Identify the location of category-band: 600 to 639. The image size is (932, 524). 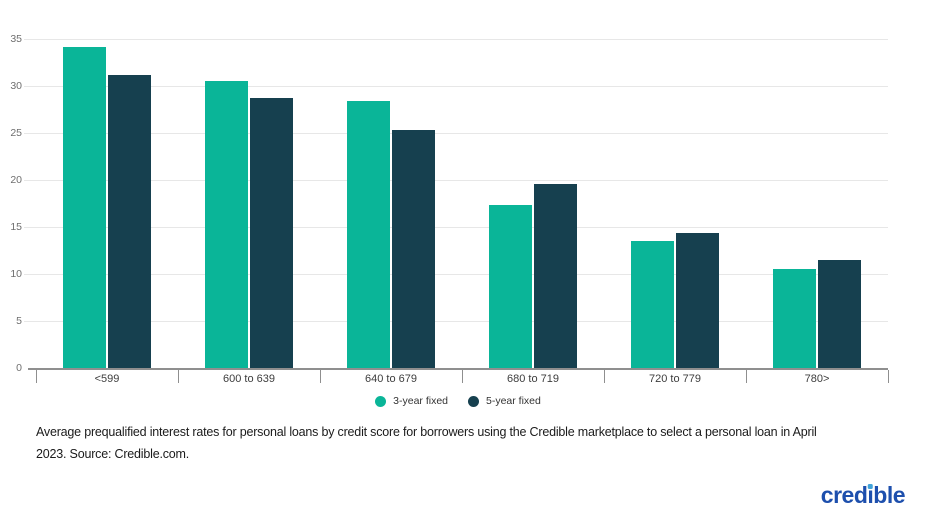
(249, 212).